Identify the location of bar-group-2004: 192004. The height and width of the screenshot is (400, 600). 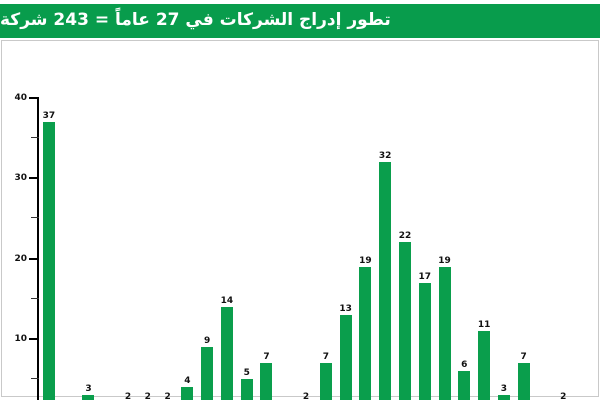
(366, 249).